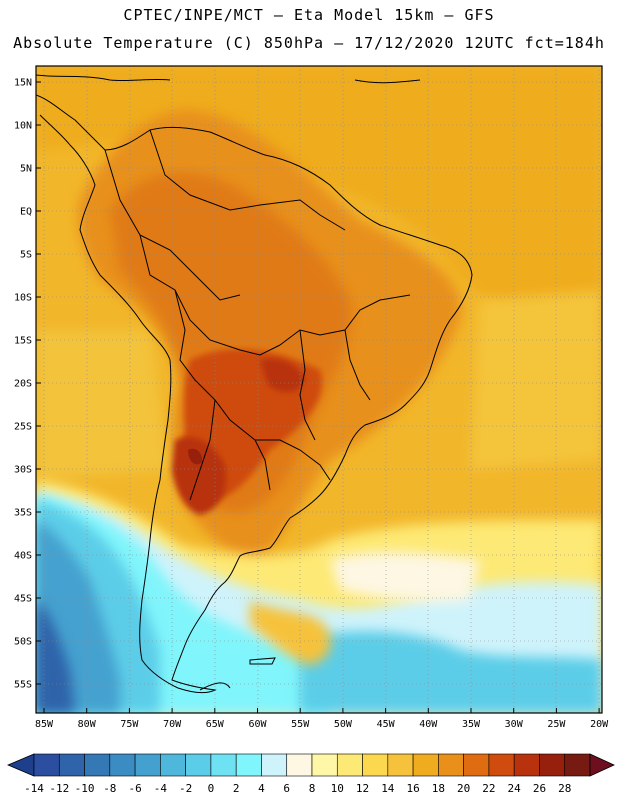 Image resolution: width=618 pixels, height=800 pixels. Describe the element at coordinates (23, 126) in the screenshot. I see `lat-label: 10N` at that location.